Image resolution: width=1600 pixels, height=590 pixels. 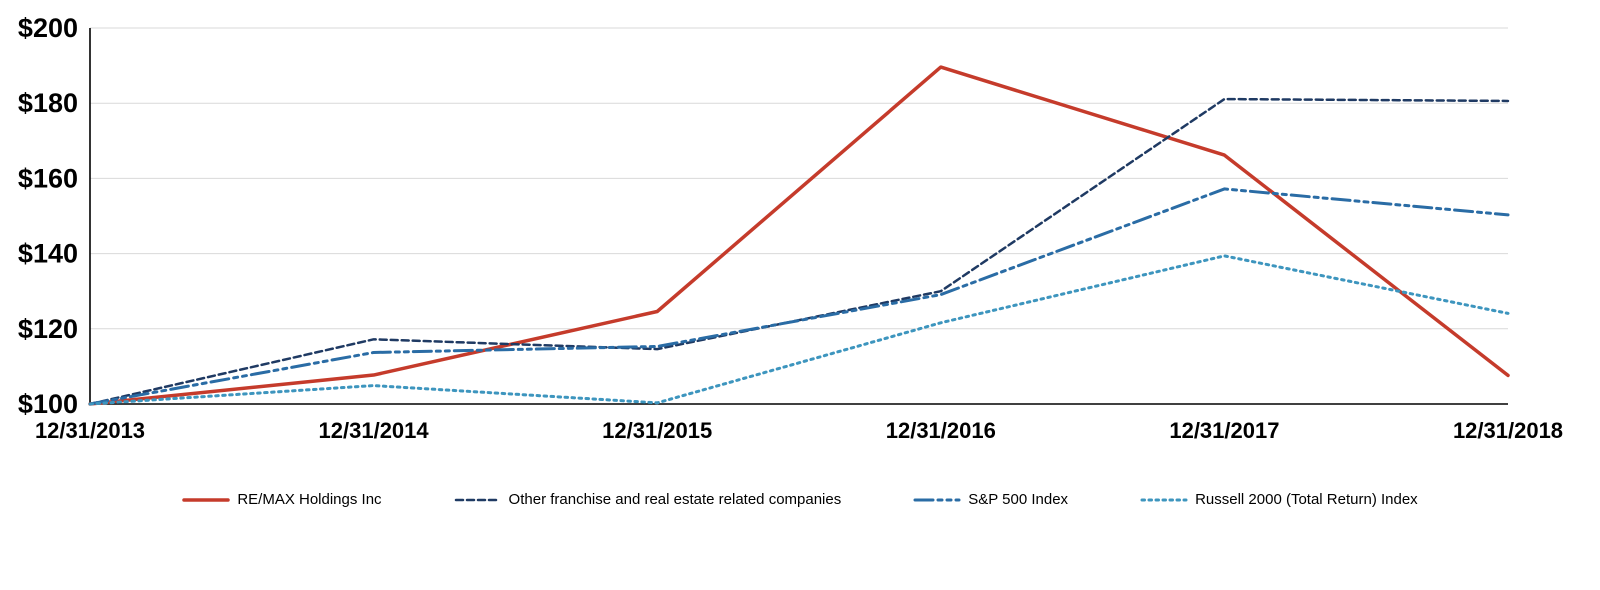 What do you see at coordinates (48, 103) in the screenshot?
I see `y-axis-label: $180` at bounding box center [48, 103].